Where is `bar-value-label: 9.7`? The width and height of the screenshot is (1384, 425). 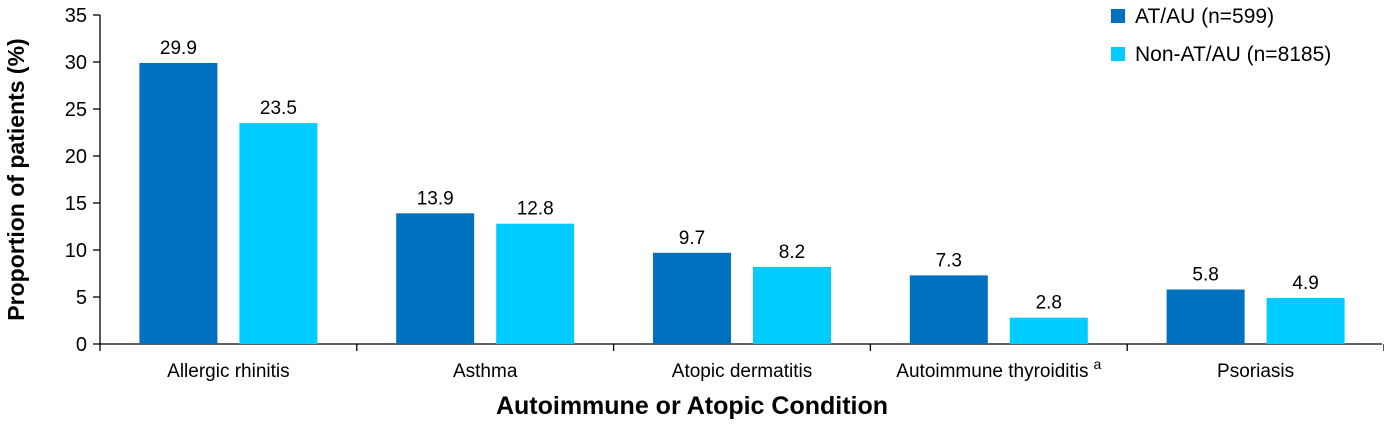
bar-value-label: 9.7 is located at coordinates (692, 238).